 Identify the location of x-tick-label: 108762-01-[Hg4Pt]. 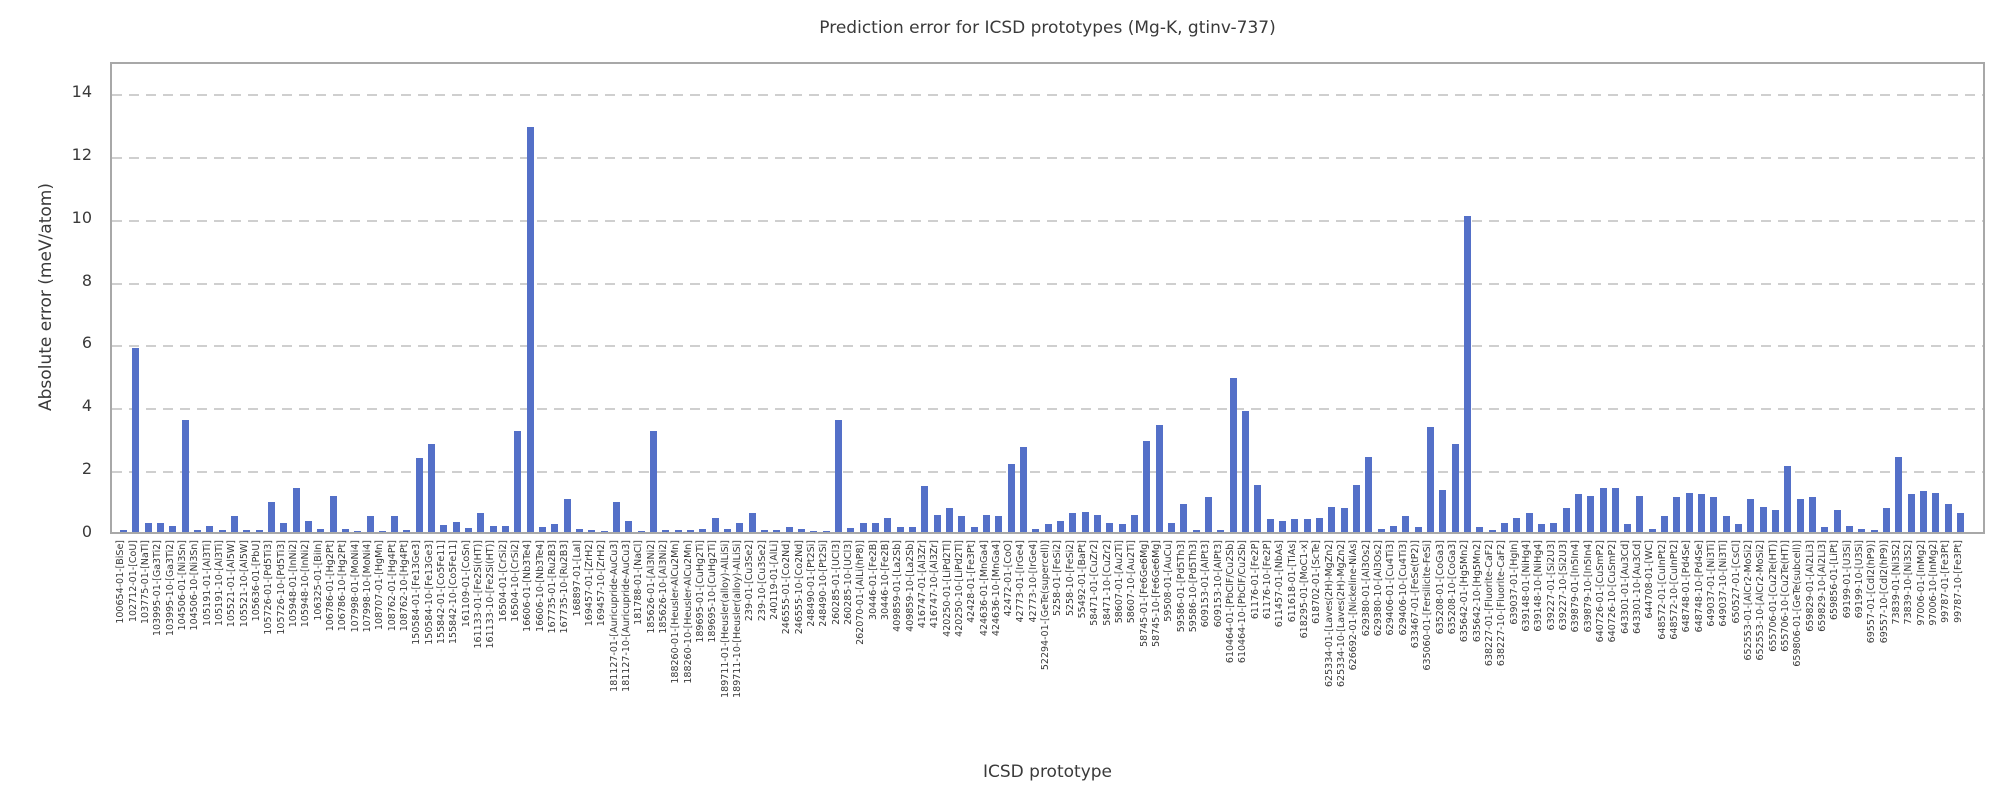
(392, 586).